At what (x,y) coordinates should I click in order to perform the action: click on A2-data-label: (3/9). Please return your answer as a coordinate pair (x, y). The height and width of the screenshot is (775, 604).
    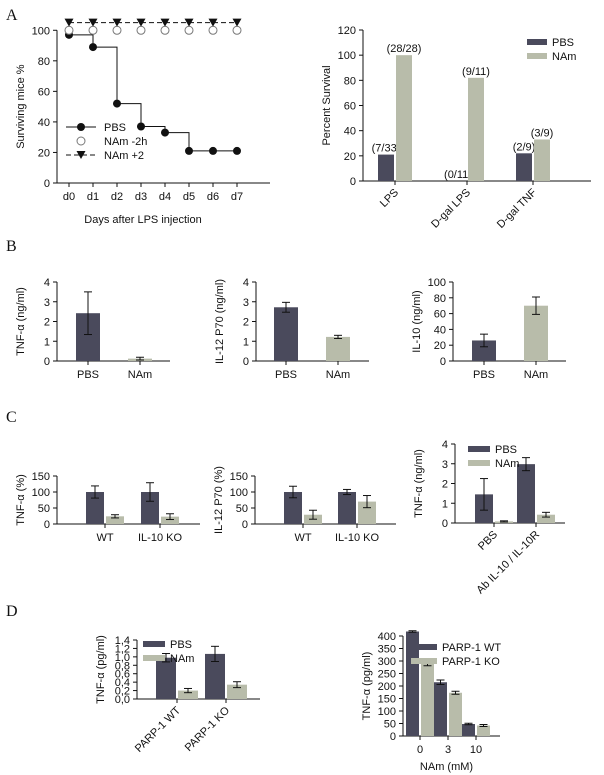
    Looking at the image, I should click on (542, 133).